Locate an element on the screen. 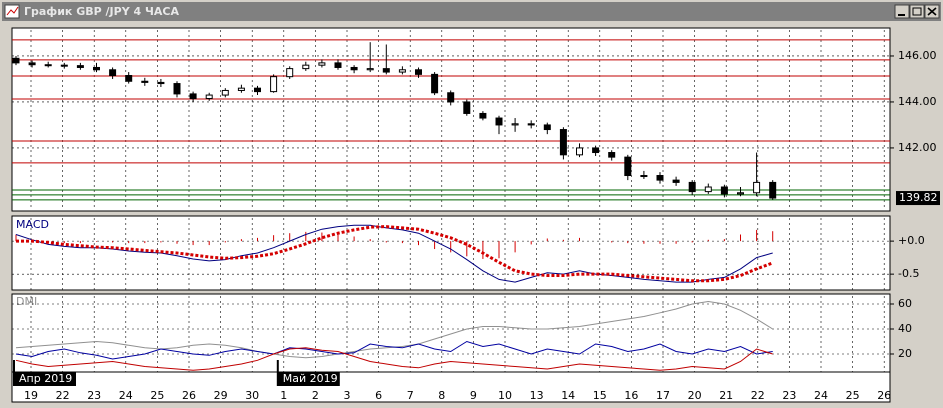 This screenshot has height=408, width=943. maximize-button is located at coordinates (917, 11).